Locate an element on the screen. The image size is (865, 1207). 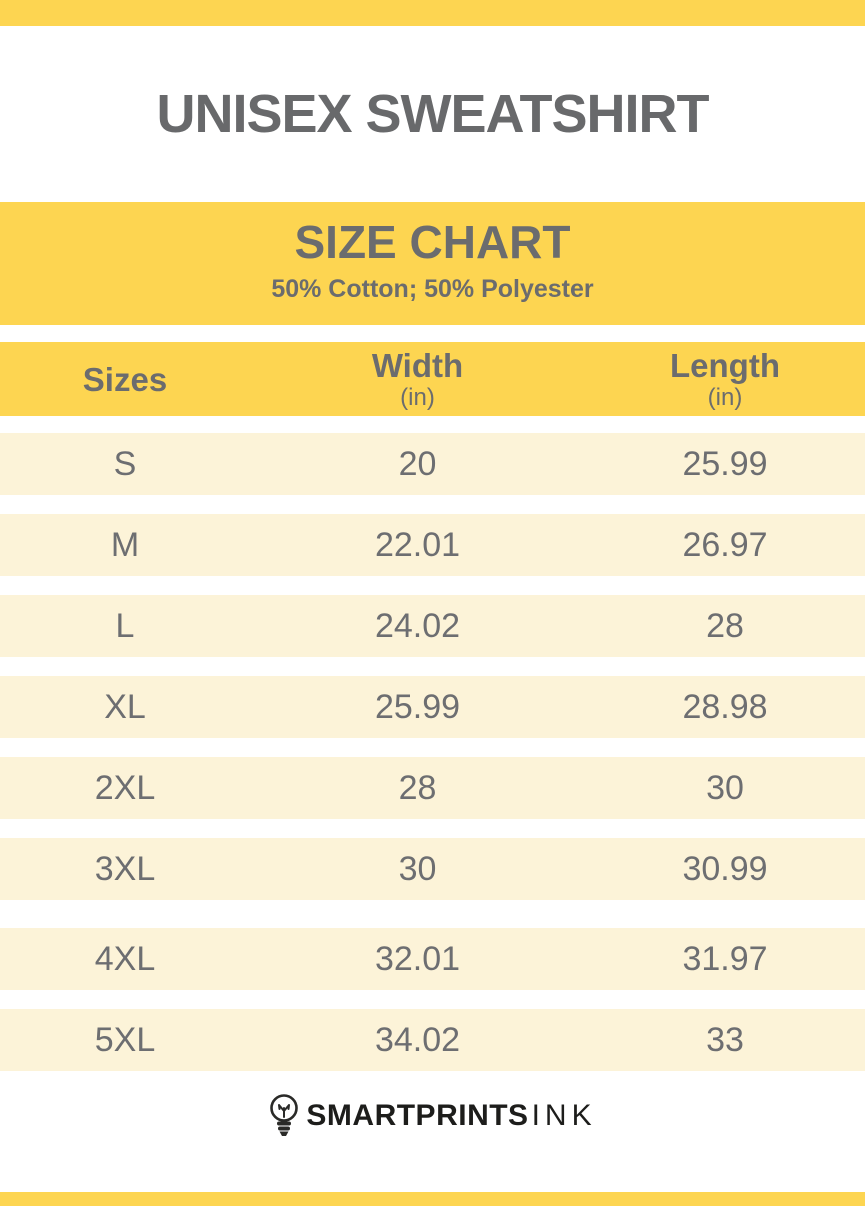
column-header-length-label: Length is located at coordinates (725, 365).